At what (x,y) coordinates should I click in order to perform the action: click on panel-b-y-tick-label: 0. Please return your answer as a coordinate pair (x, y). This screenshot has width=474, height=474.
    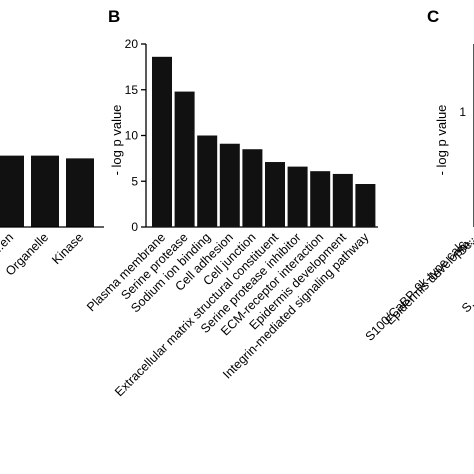
    Looking at the image, I should click on (134, 227).